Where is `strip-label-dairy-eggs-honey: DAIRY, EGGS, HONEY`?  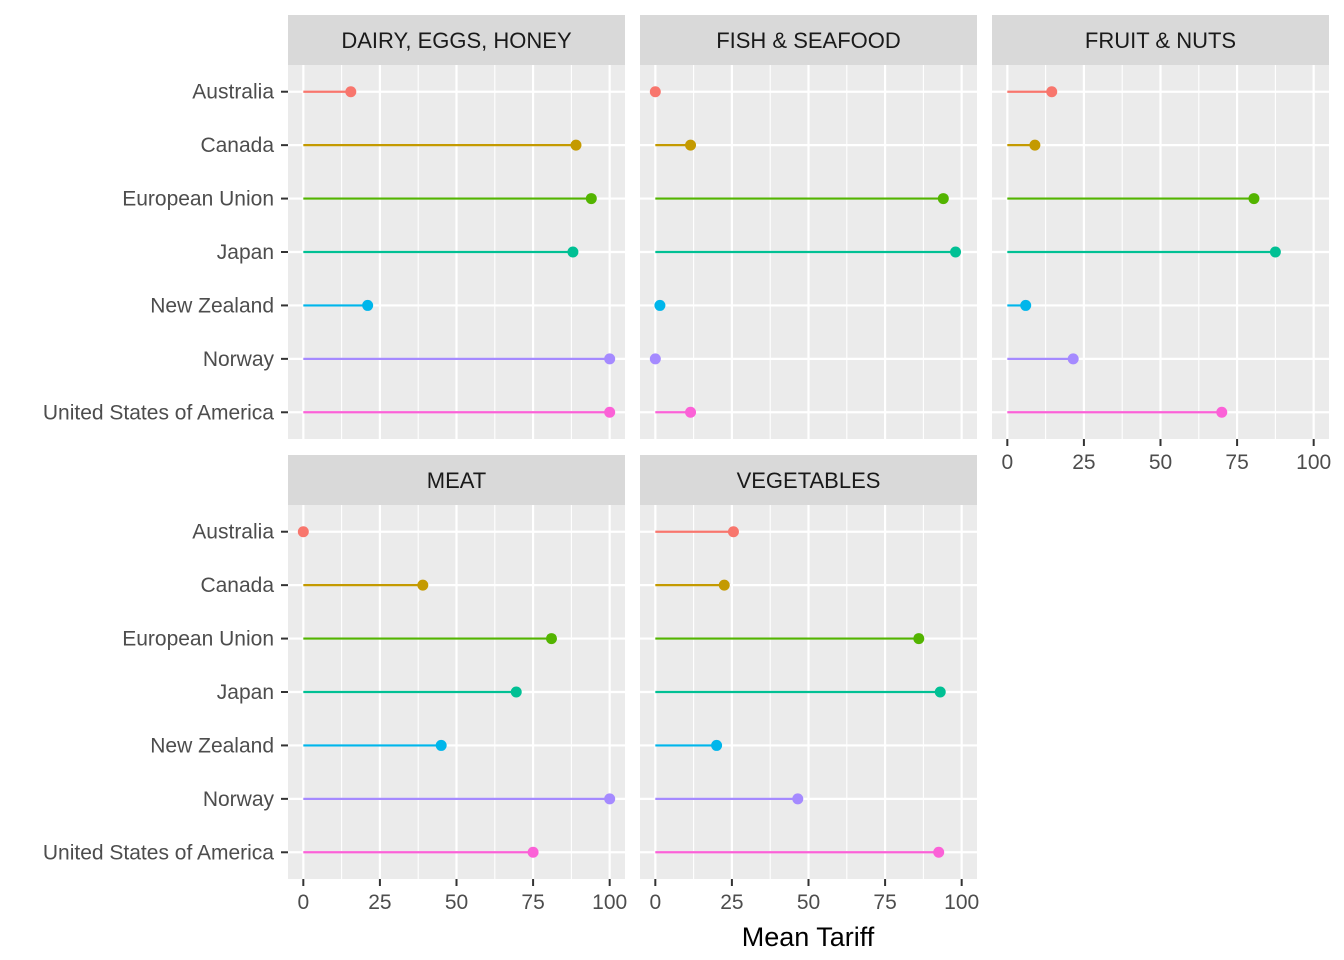 strip-label-dairy-eggs-honey: DAIRY, EGGS, HONEY is located at coordinates (456, 40).